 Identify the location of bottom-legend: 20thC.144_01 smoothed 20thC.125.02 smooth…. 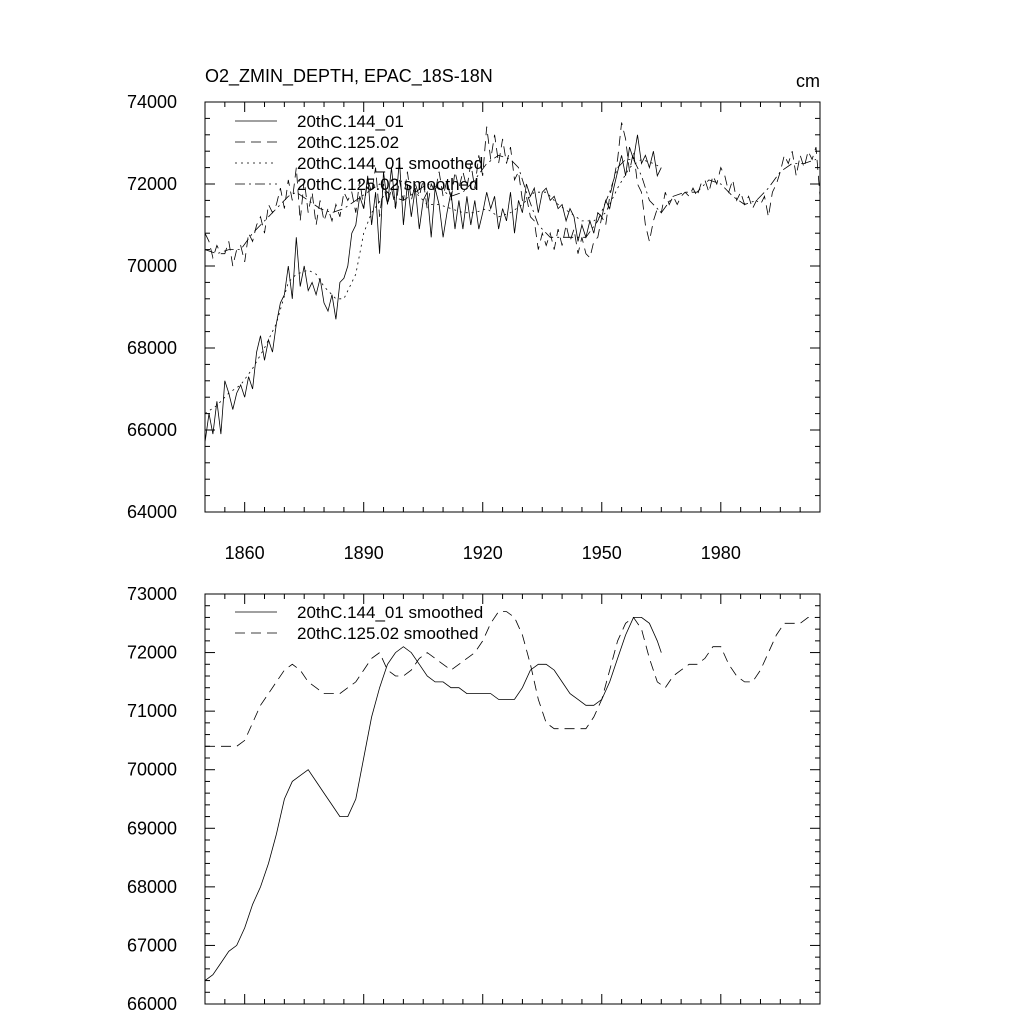
(359, 623).